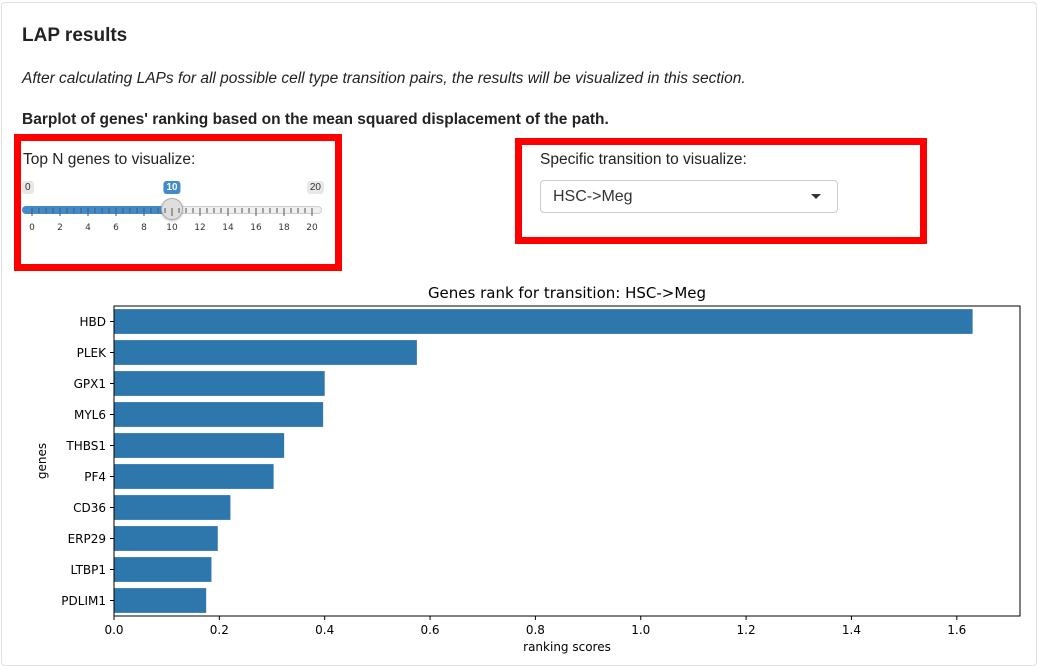 The height and width of the screenshot is (666, 1037). Describe the element at coordinates (95, 477) in the screenshot. I see `y-tick-label: PF4` at that location.